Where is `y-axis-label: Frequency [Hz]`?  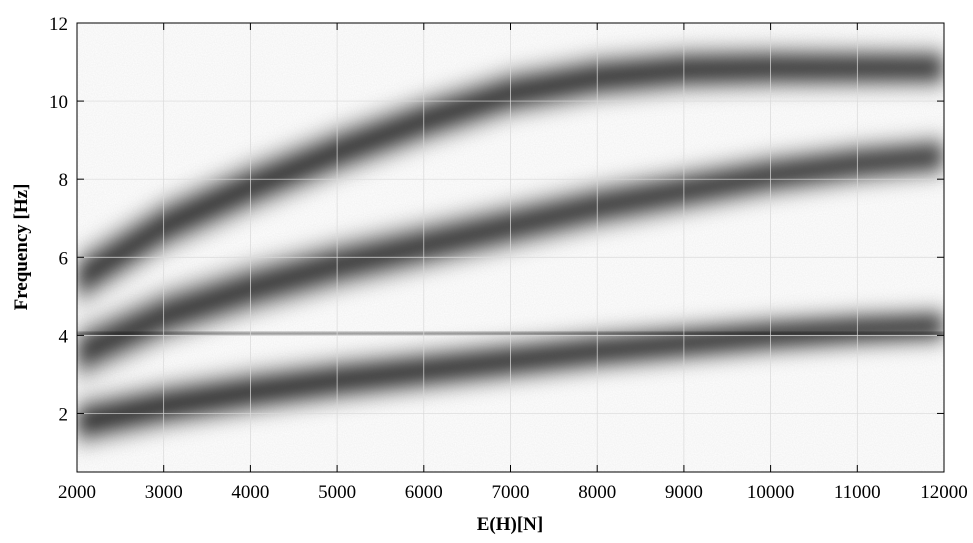 y-axis-label: Frequency [Hz] is located at coordinates (21, 247).